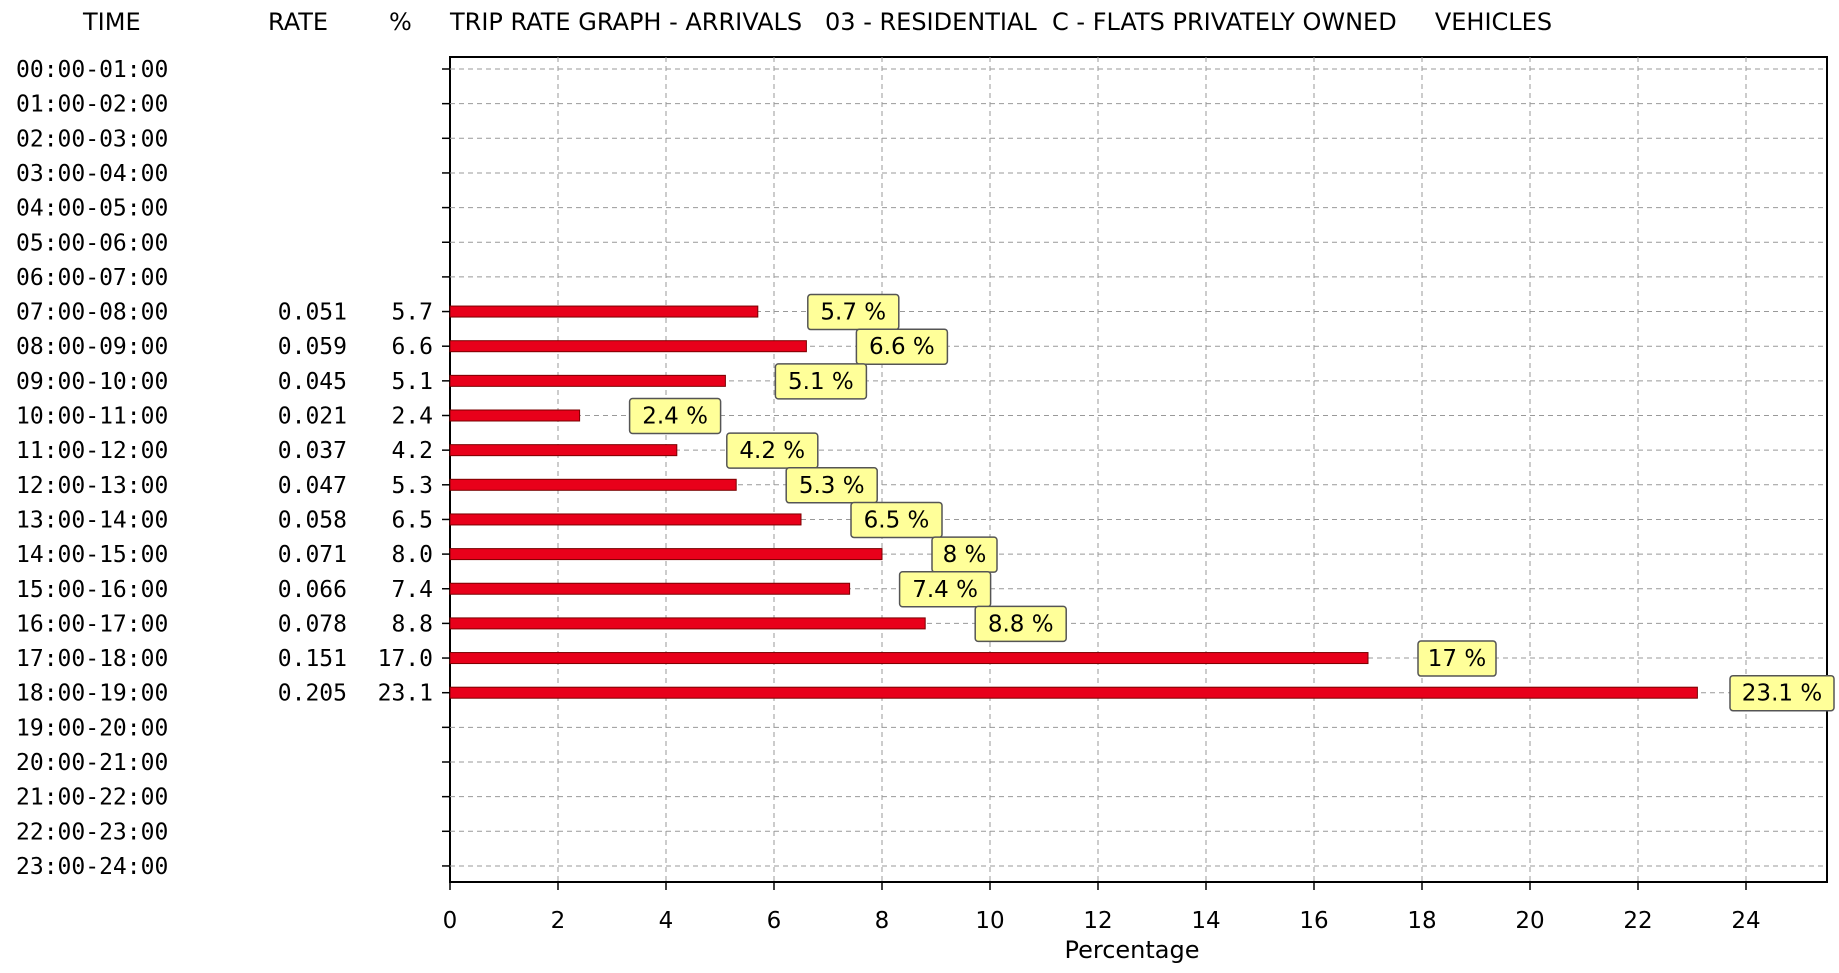  I want to click on x-tick-label: 10, so click(989, 921).